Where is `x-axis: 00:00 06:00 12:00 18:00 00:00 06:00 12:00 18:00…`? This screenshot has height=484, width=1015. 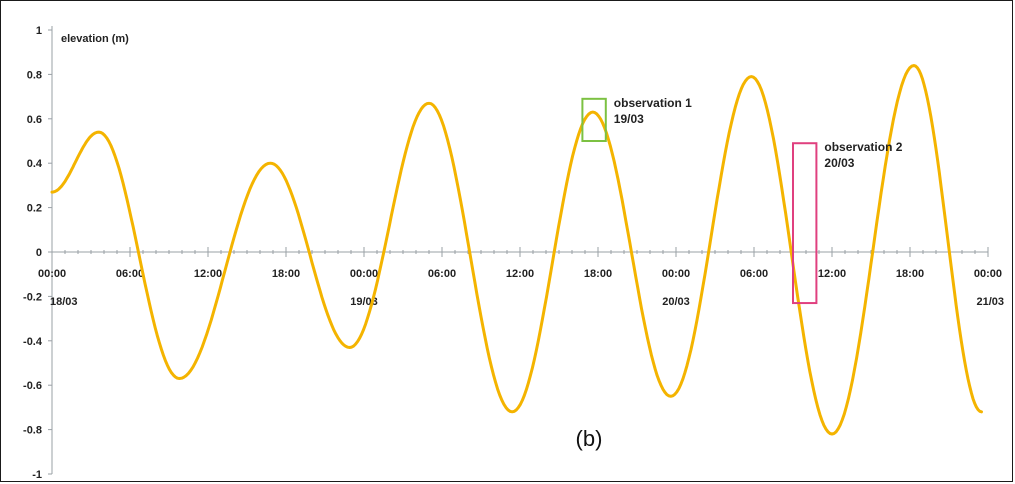
x-axis: 00:00 06:00 12:00 18:00 00:00 06:00 12:00 18:00… is located at coordinates (521, 277).